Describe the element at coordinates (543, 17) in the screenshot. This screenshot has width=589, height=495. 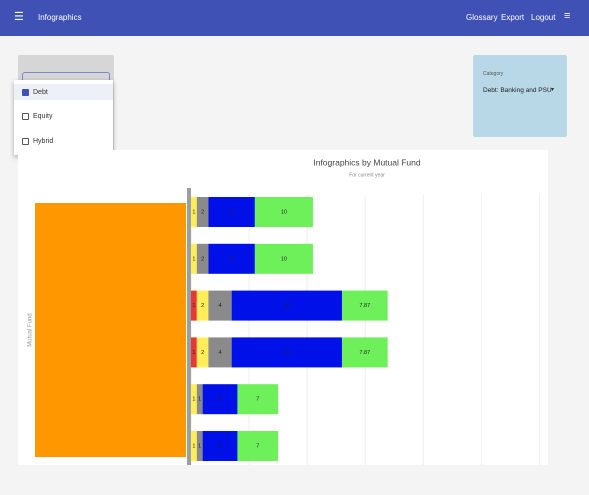
I see `nav-link: Logout` at that location.